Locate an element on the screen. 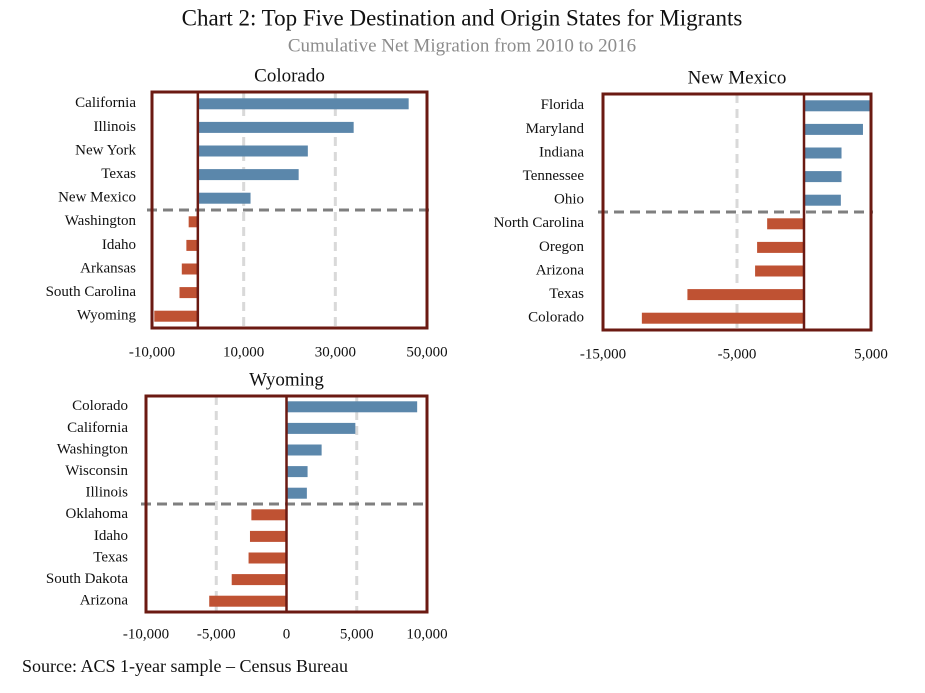 Image resolution: width=925 pixels, height=693 pixels. y-tick-label: North Carolina is located at coordinates (539, 223).